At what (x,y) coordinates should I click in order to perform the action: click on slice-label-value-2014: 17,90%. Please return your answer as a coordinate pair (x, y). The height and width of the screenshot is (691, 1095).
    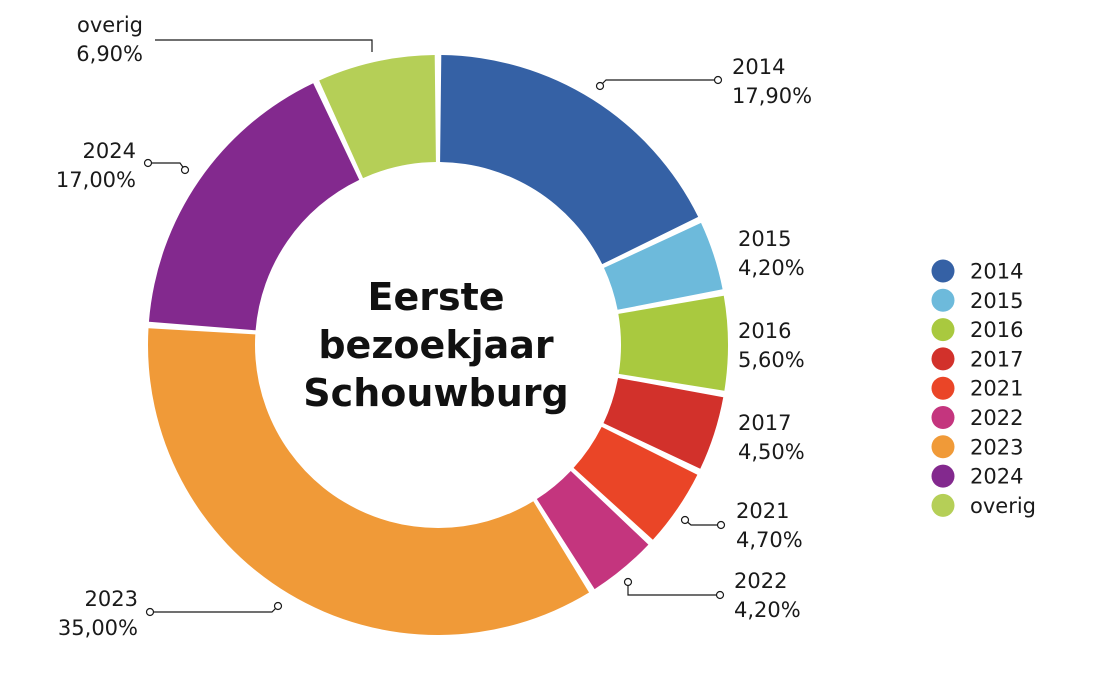
    Looking at the image, I should click on (772, 96).